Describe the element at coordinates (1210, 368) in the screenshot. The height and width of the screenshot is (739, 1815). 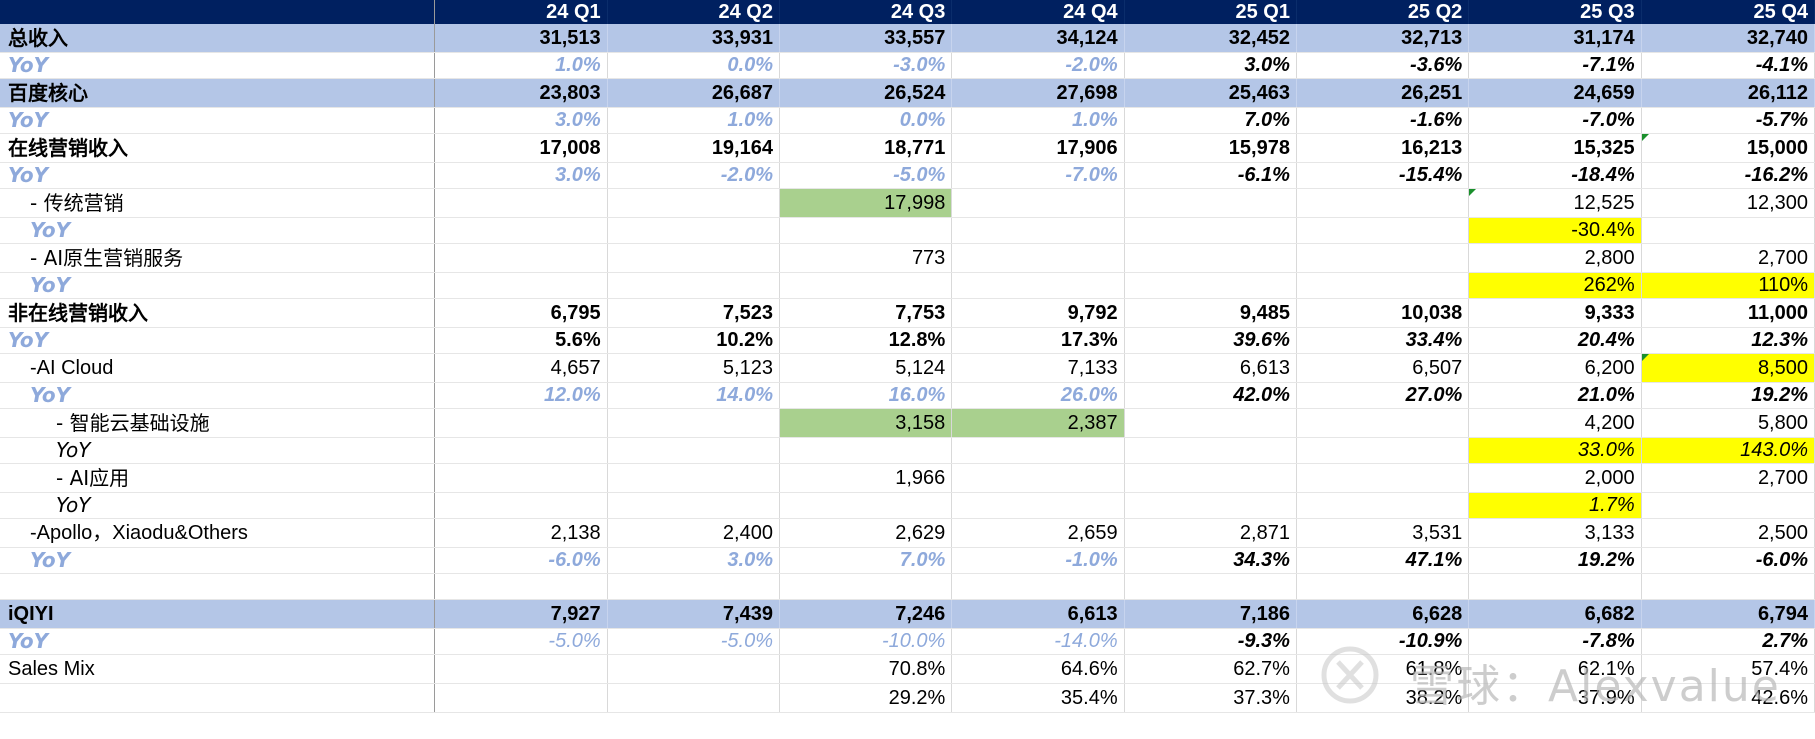
I see `table-cell: 6,613` at that location.